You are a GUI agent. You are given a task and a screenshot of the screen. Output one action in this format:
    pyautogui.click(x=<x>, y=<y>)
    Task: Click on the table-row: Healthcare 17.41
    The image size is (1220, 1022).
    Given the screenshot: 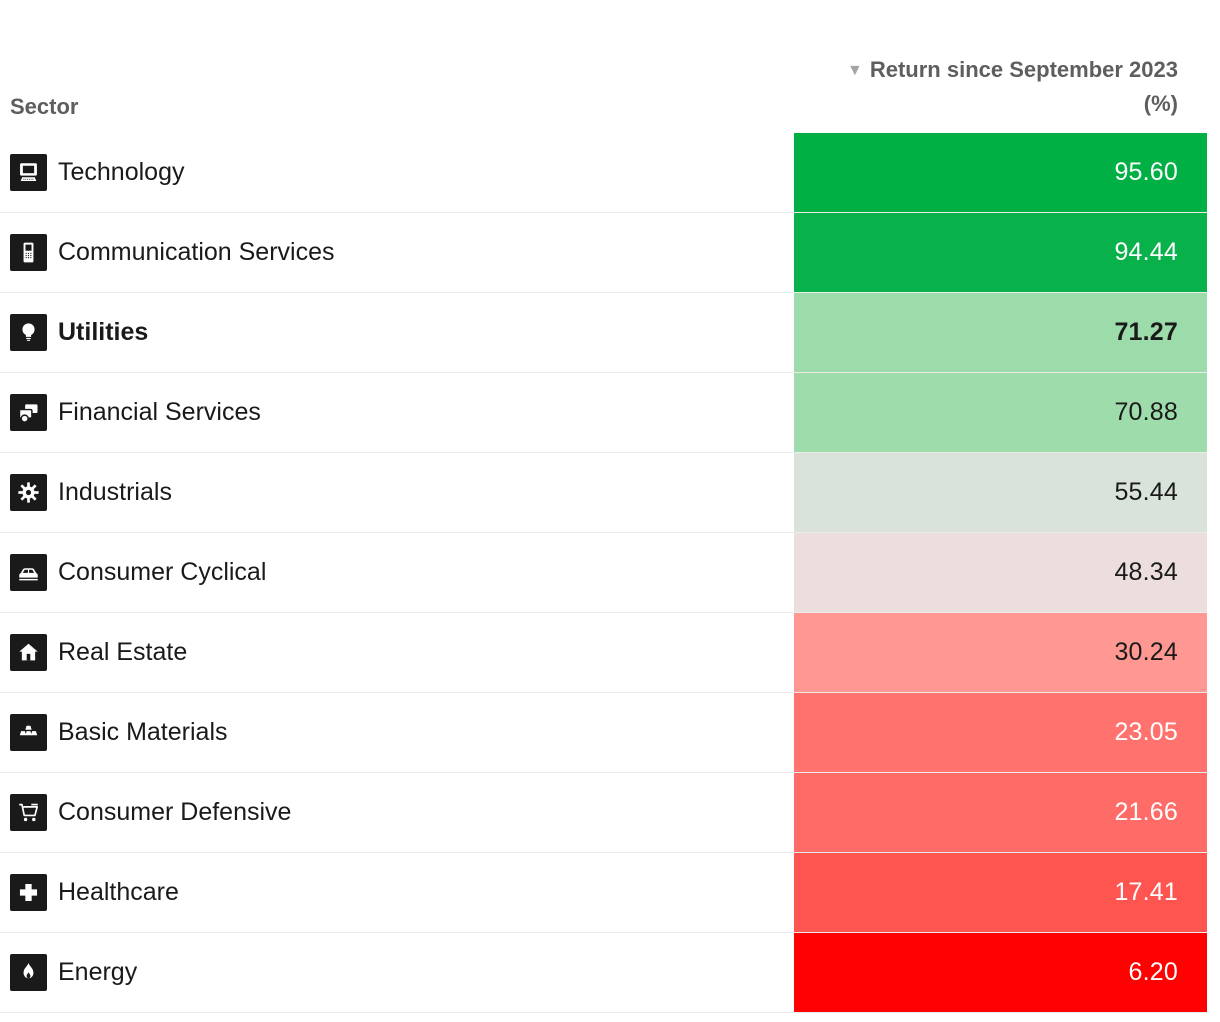 What is the action you would take?
    pyautogui.click(x=603, y=893)
    